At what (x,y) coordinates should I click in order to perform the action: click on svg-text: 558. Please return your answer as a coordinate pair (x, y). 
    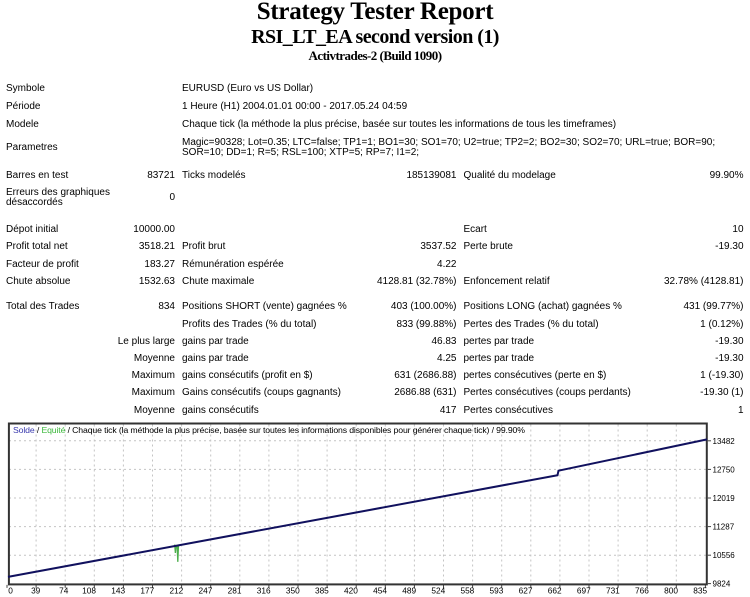
    Looking at the image, I should click on (467, 591).